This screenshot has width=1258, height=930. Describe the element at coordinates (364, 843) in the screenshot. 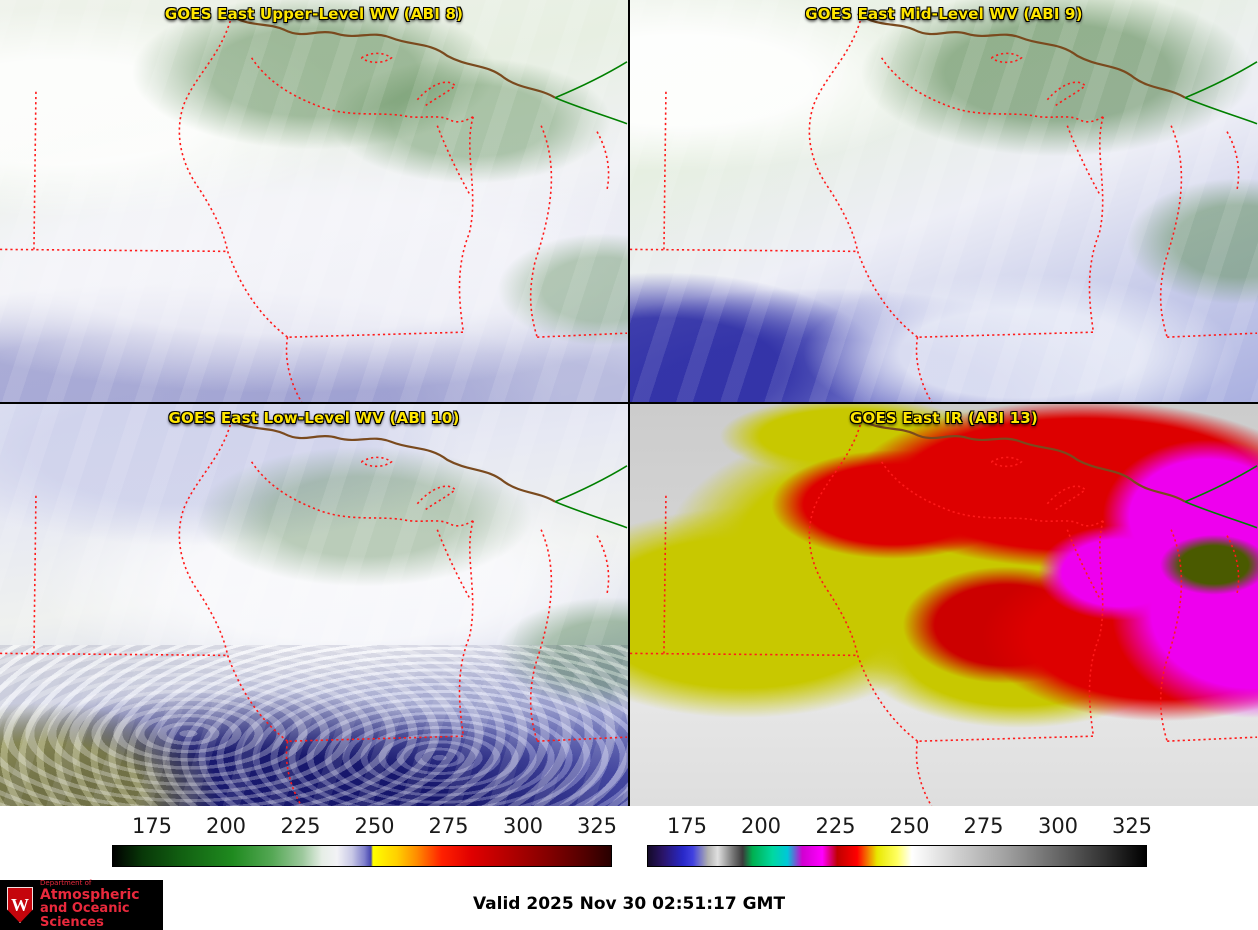

I see `wv-colorbar: 175 200 225 250 275 300 325` at that location.